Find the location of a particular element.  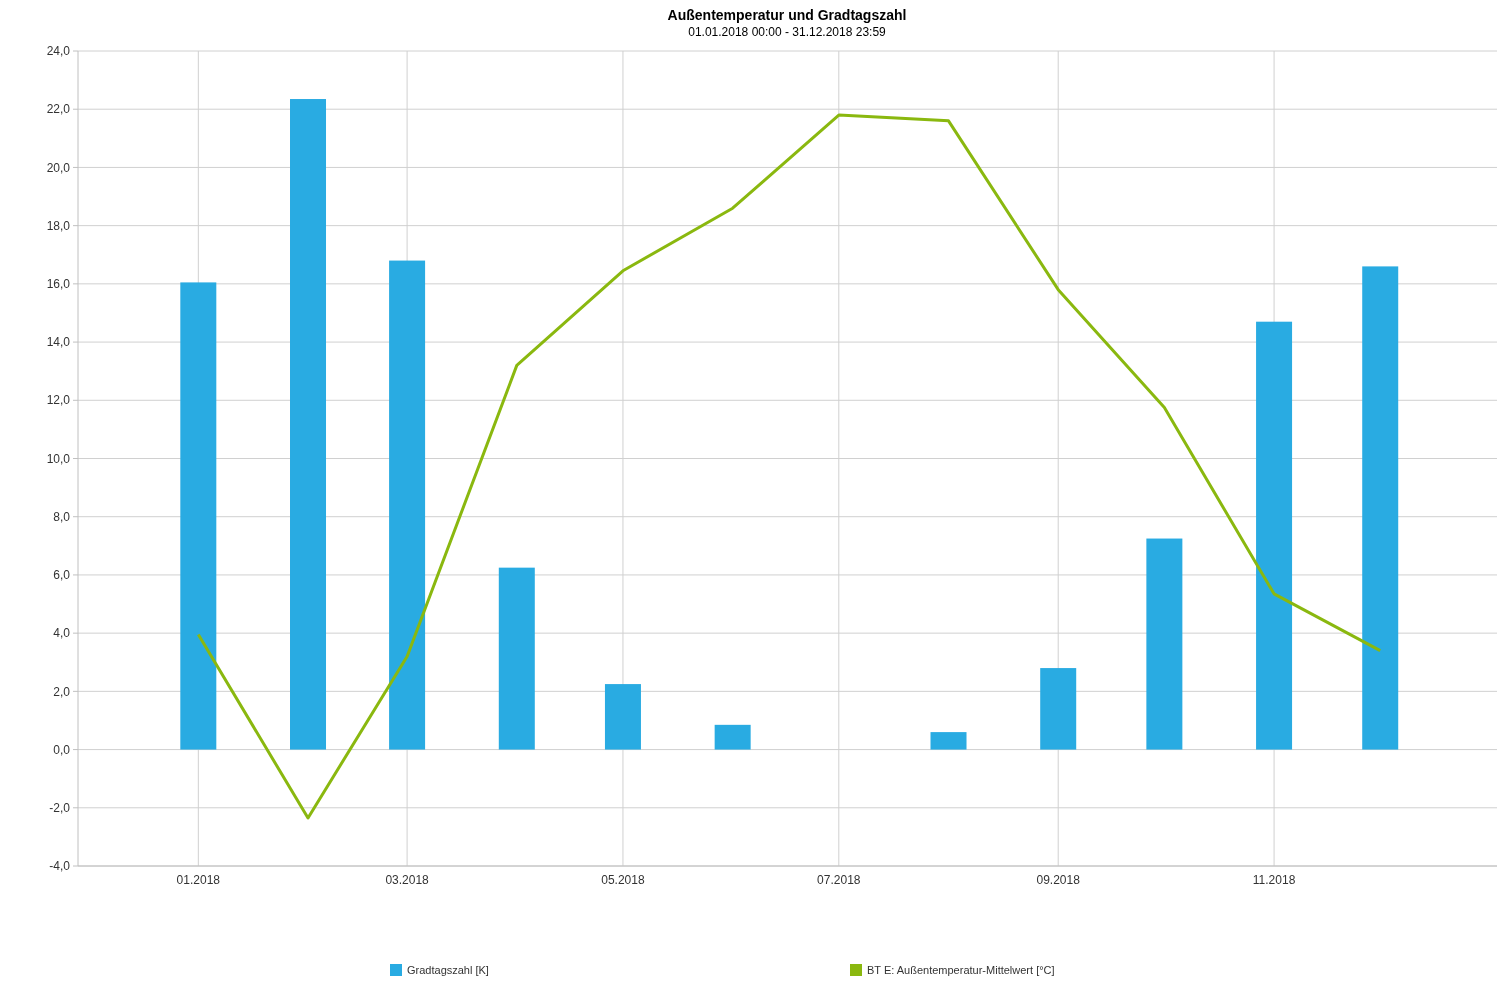

y-tick-label: 10,0 is located at coordinates (58, 458).